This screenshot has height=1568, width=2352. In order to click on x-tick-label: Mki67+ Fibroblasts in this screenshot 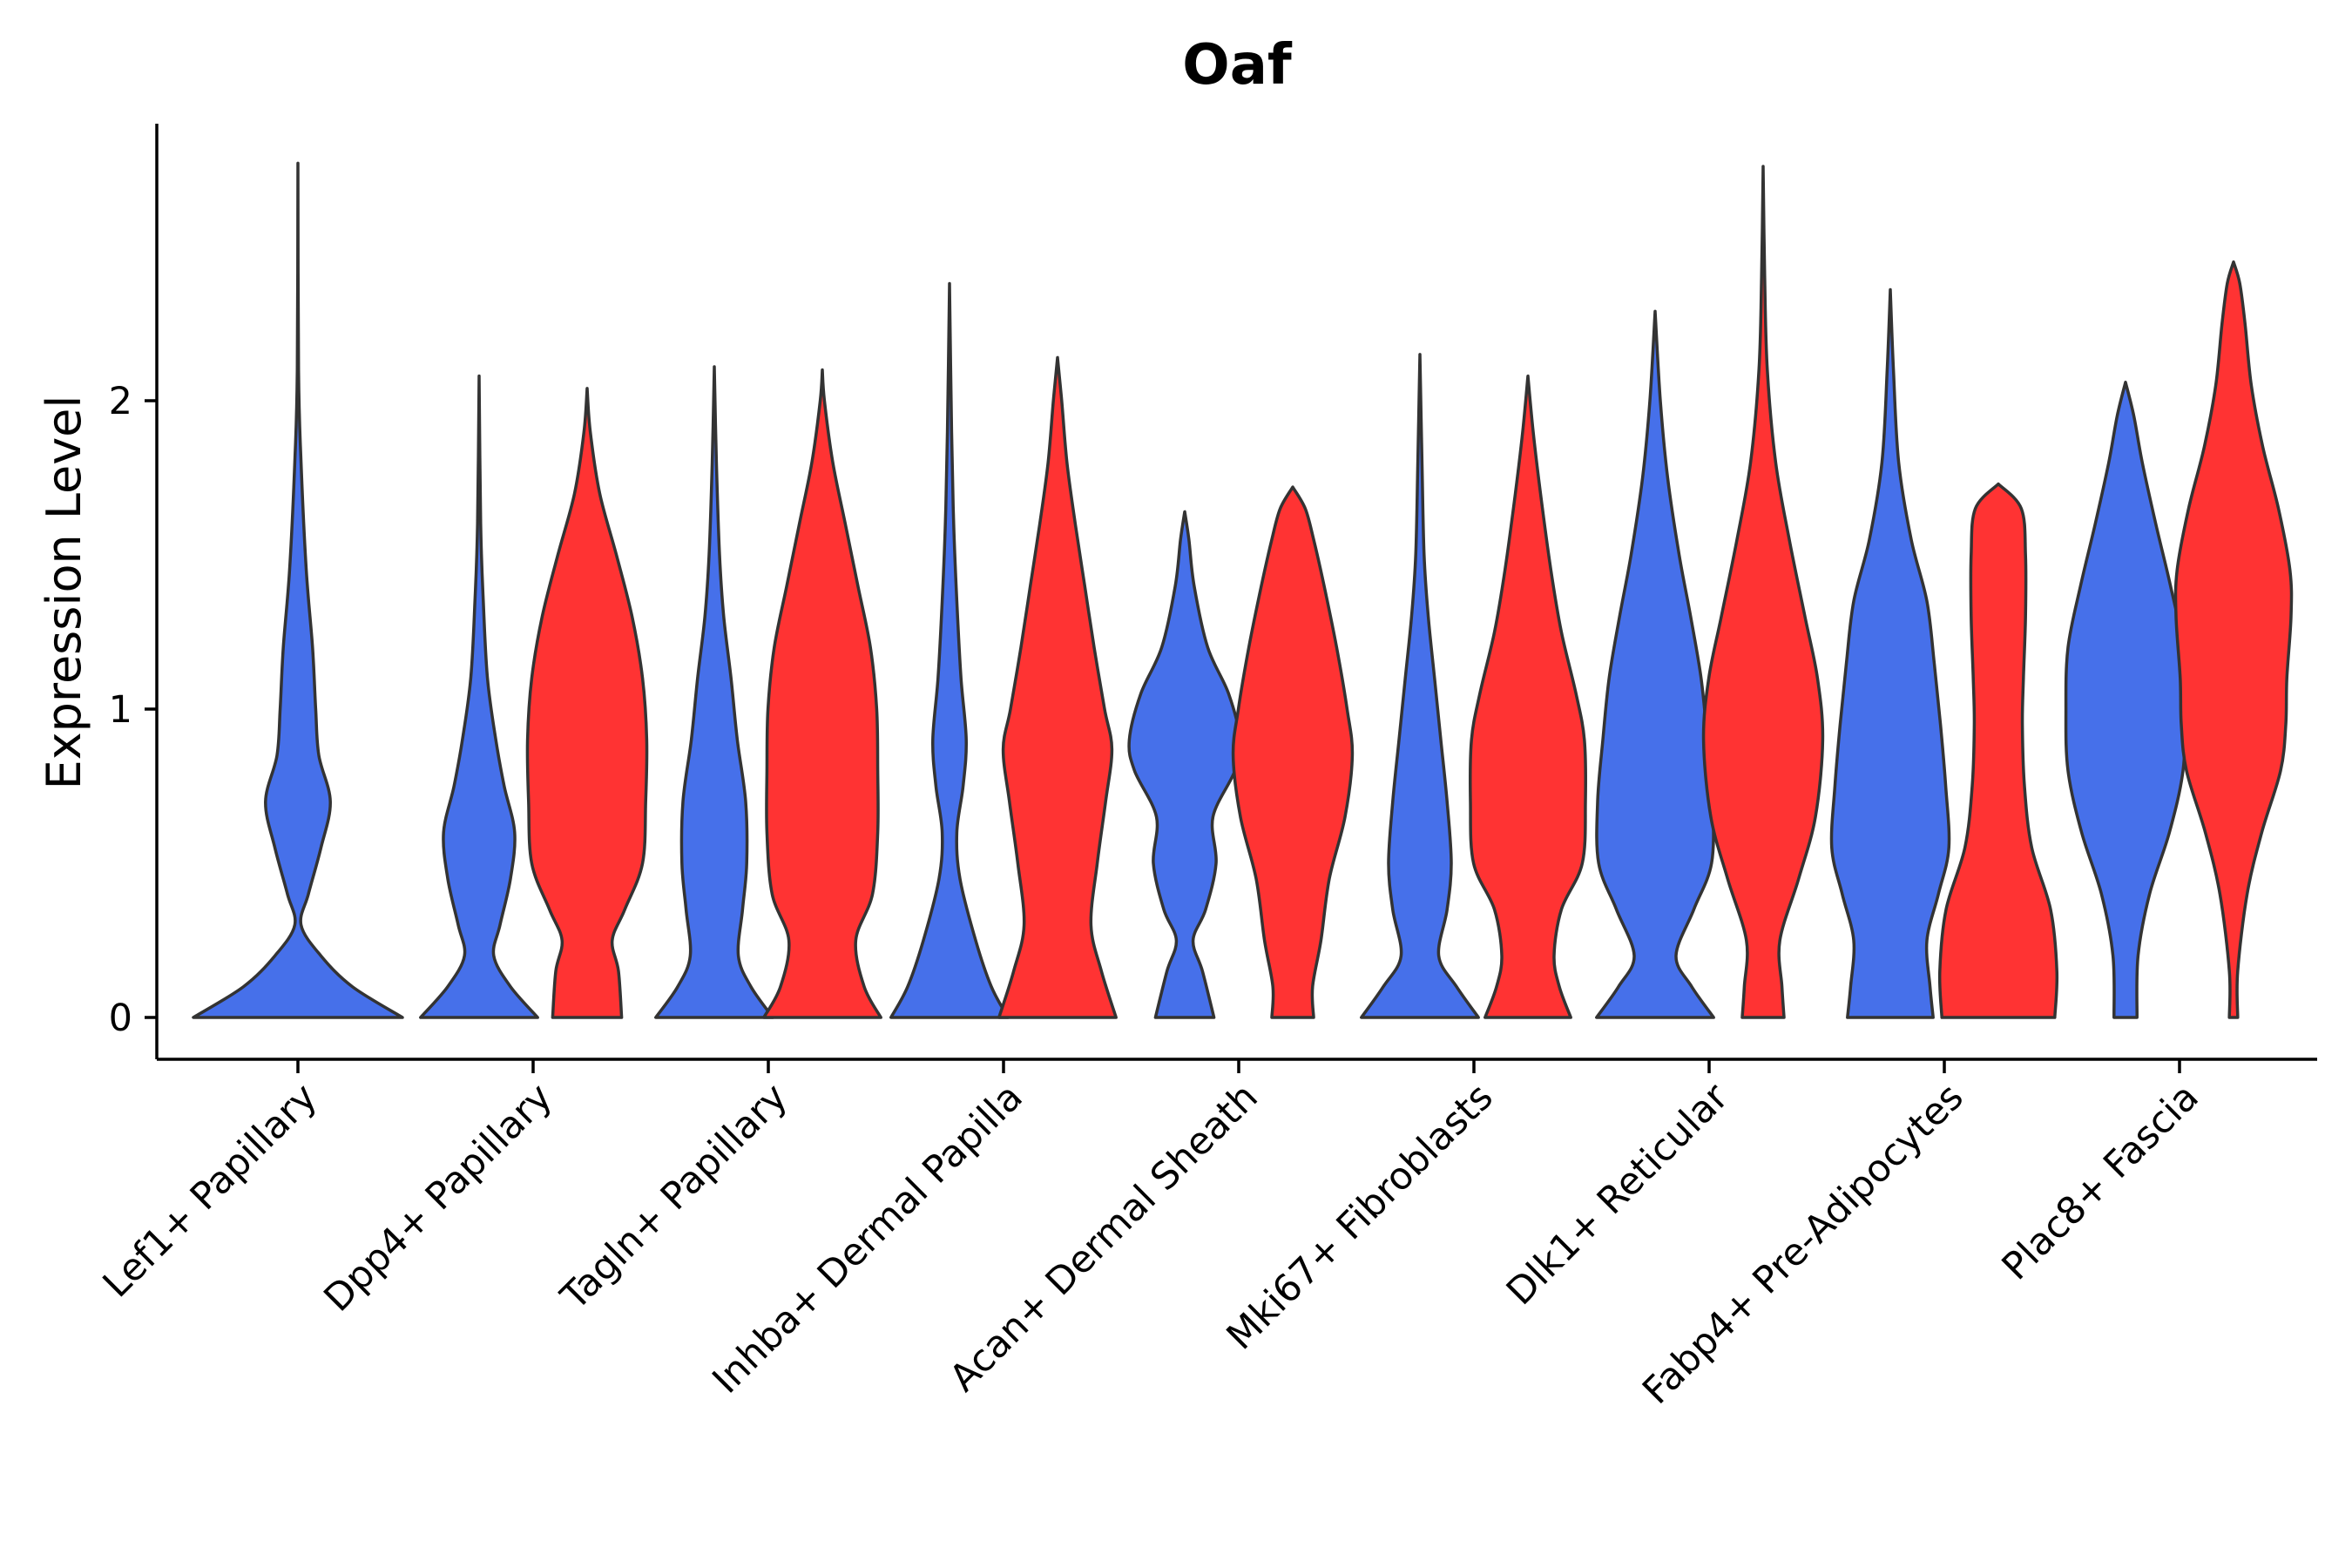, I will do `click(1360, 1216)`.